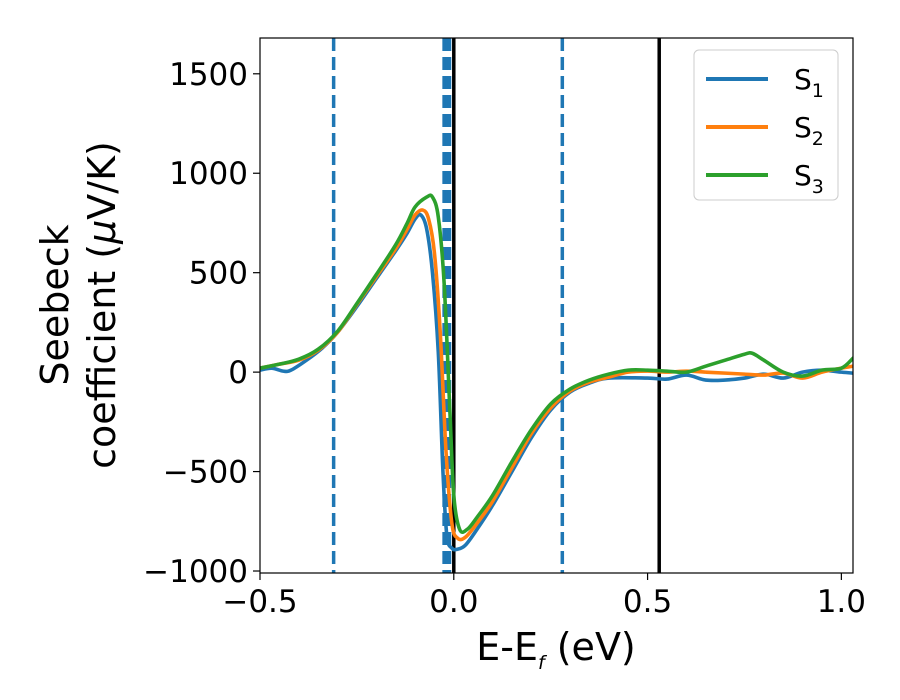 The width and height of the screenshot is (900, 700). I want to click on y-axis-label: Seebeck coefficient (μV/K), so click(78, 305).